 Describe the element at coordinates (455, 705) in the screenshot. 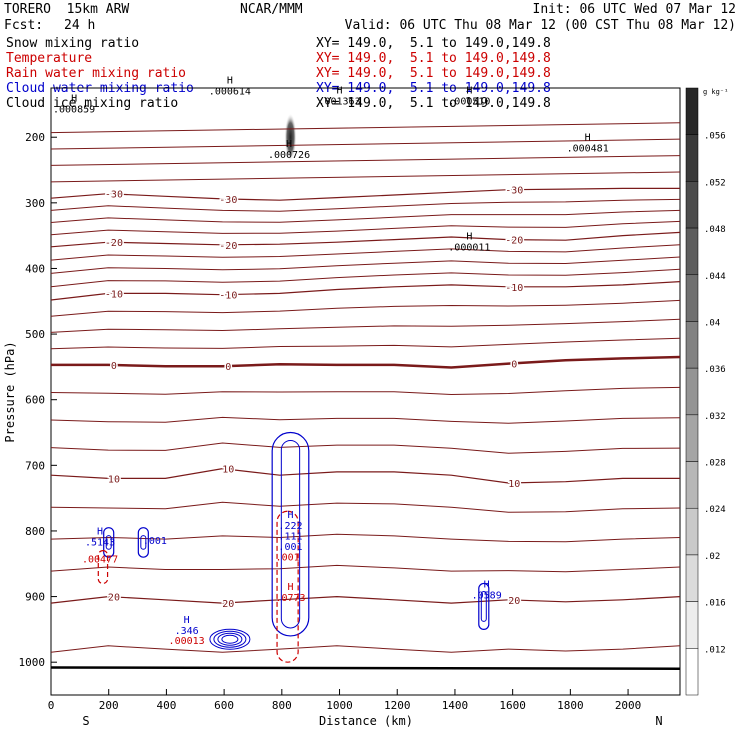

I see `x-tick-label: 1400` at that location.